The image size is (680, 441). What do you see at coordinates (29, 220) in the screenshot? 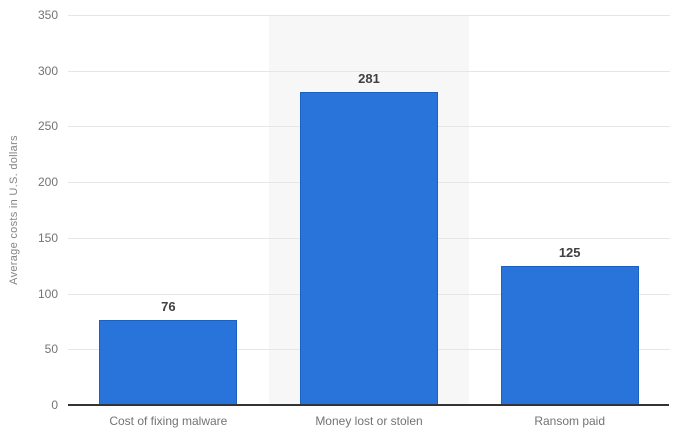
I see `y-axis: 0 50 100 150 200 250 300 350` at bounding box center [29, 220].